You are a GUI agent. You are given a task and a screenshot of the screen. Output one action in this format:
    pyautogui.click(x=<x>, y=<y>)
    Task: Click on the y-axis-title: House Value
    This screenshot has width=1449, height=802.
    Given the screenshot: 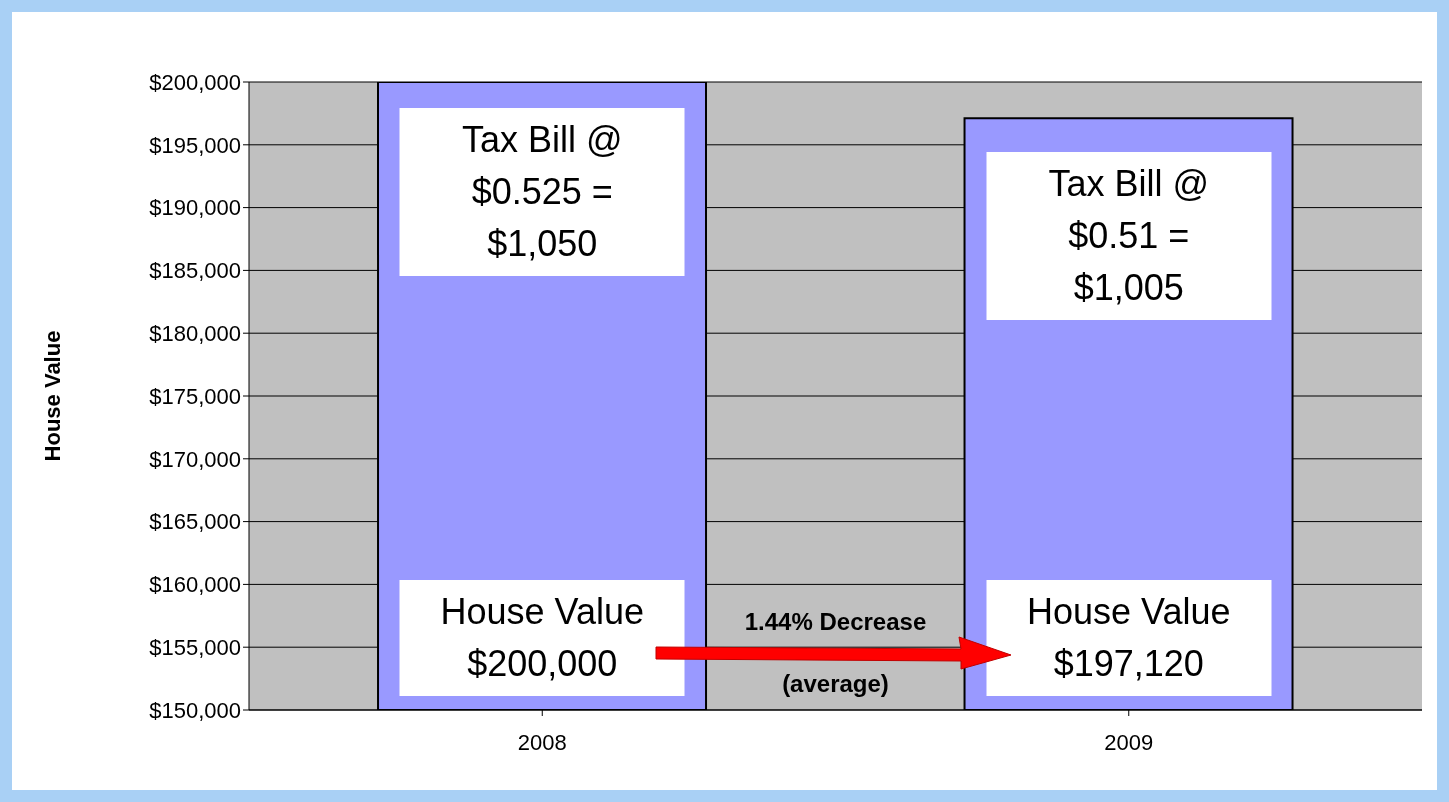 What is the action you would take?
    pyautogui.click(x=52, y=396)
    